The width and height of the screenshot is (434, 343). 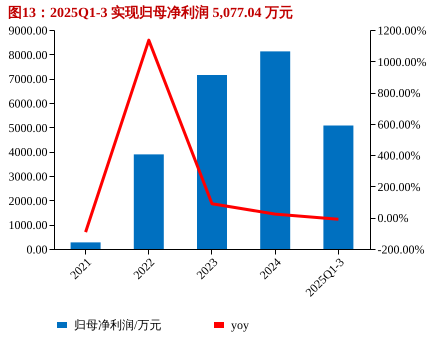 I want to click on y2-tick-label: 1200.00%, so click(x=402, y=31).